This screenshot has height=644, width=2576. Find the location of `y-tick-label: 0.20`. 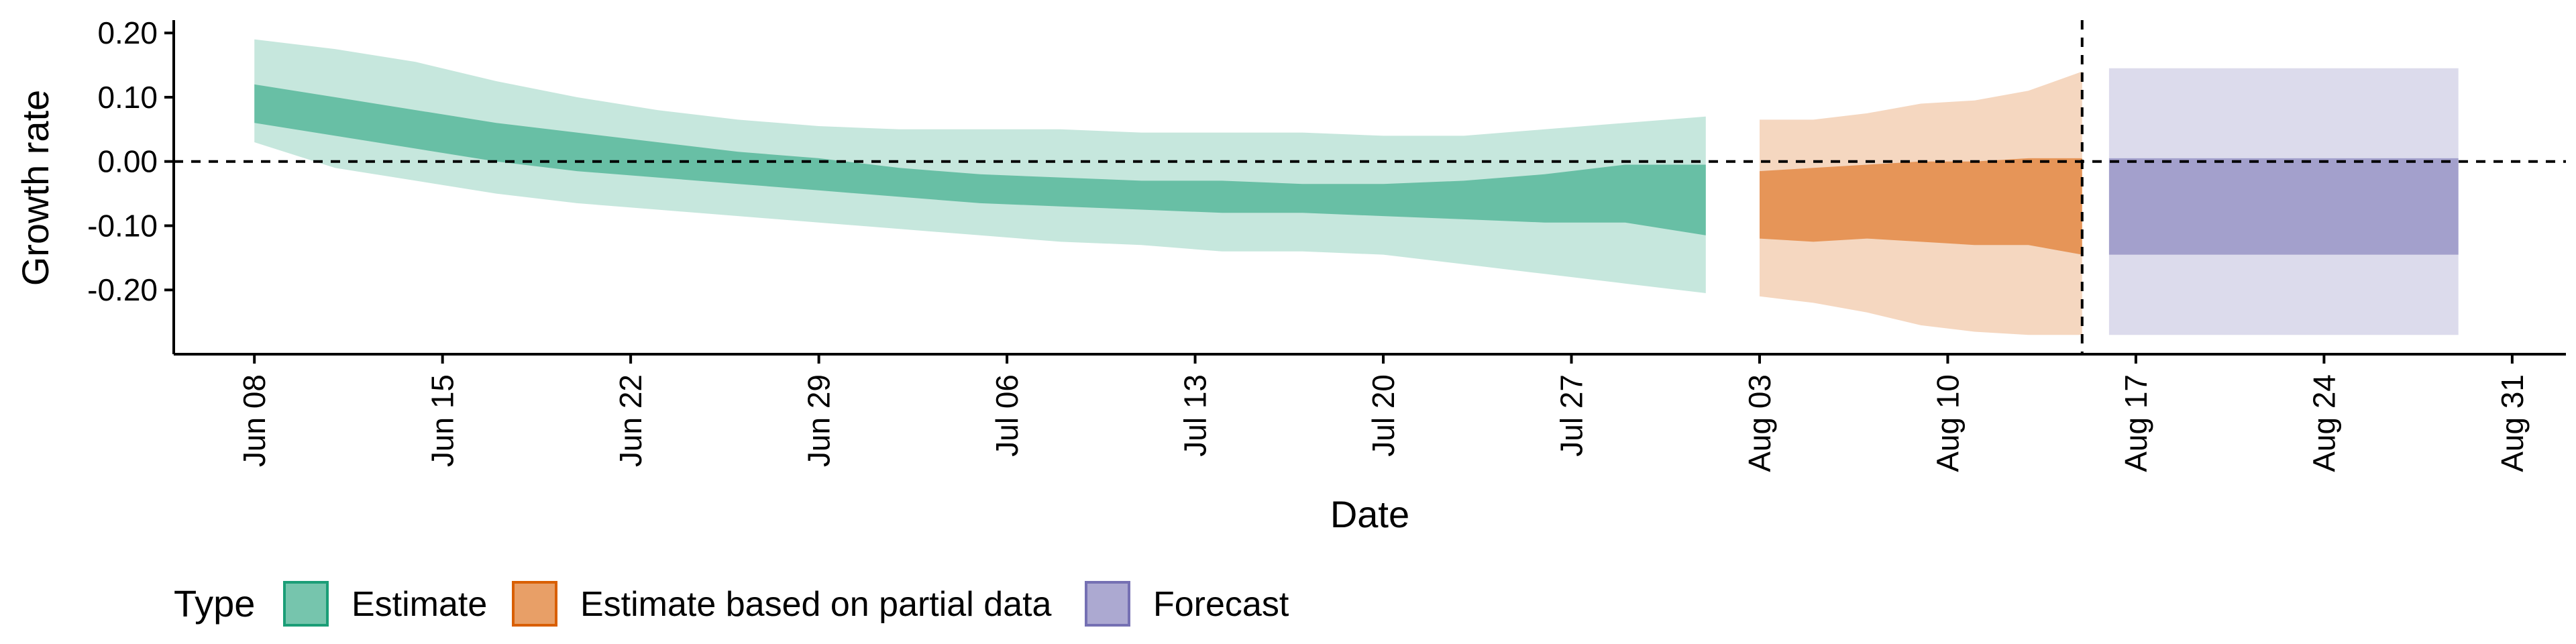

y-tick-label: 0.20 is located at coordinates (127, 32).